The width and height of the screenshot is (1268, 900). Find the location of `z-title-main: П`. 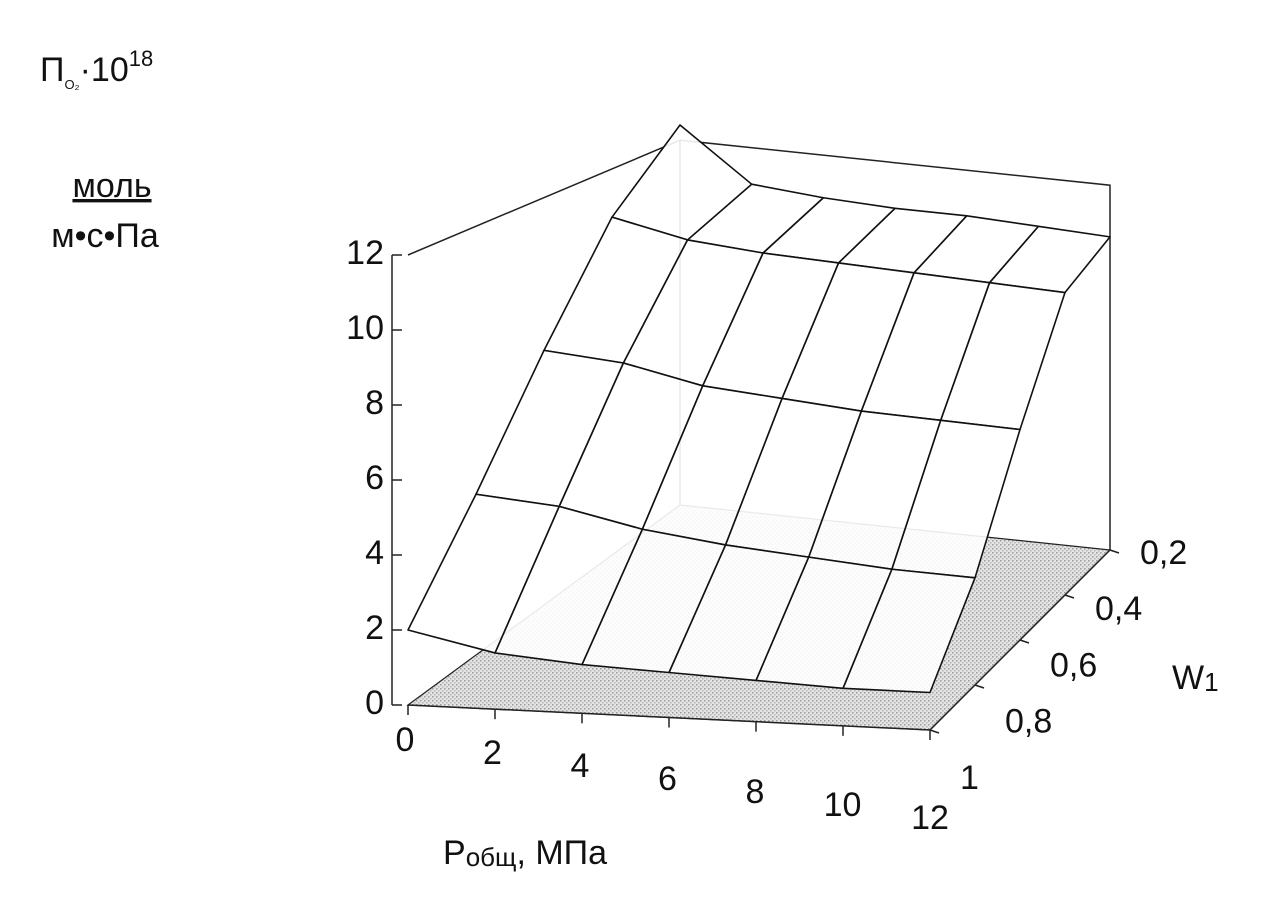

z-title-main: П is located at coordinates (52, 70).